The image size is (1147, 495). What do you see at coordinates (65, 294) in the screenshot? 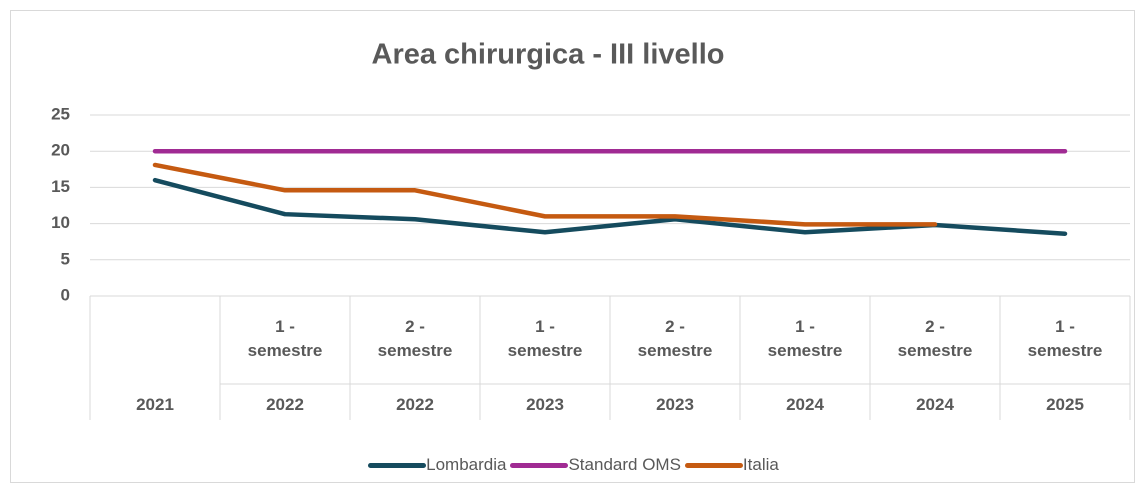
I see `y-tick-label: 0` at bounding box center [65, 294].